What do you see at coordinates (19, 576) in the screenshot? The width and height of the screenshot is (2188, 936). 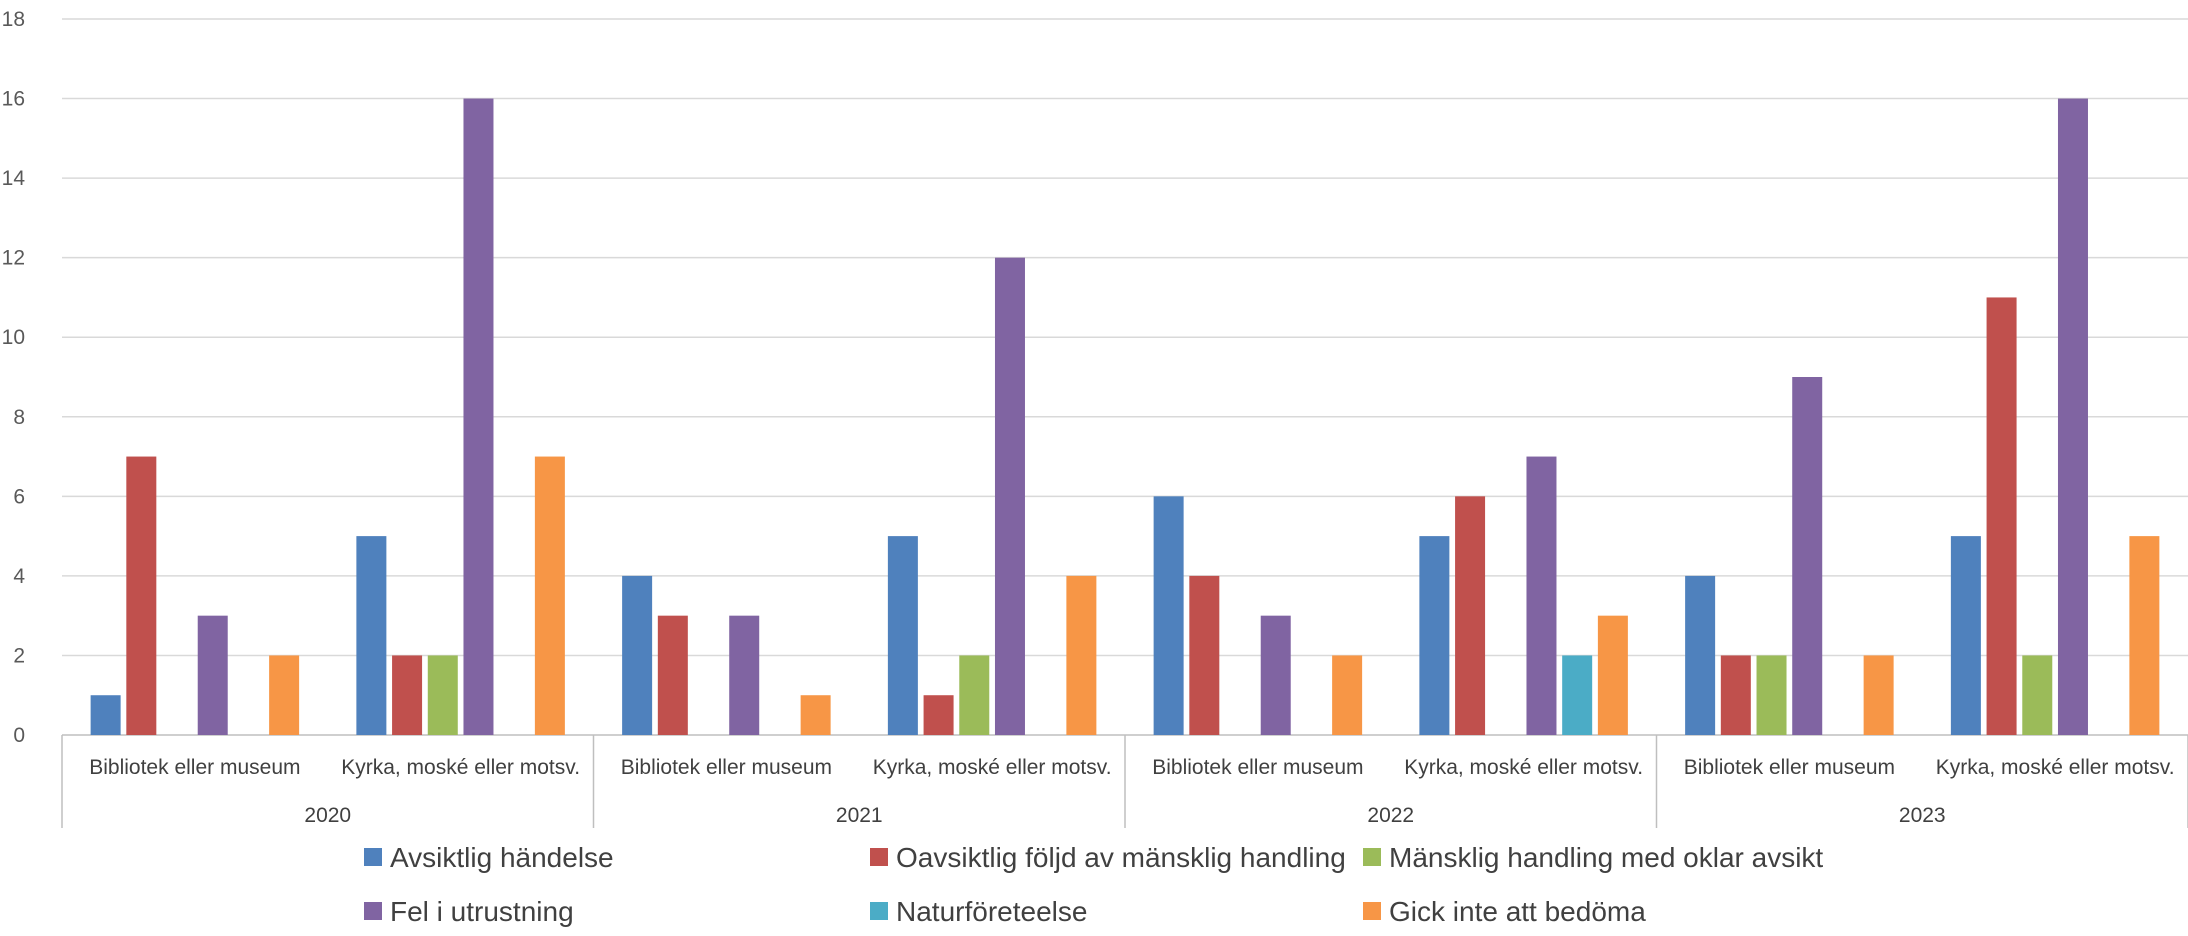 I see `y-tick-label: 4` at bounding box center [19, 576].